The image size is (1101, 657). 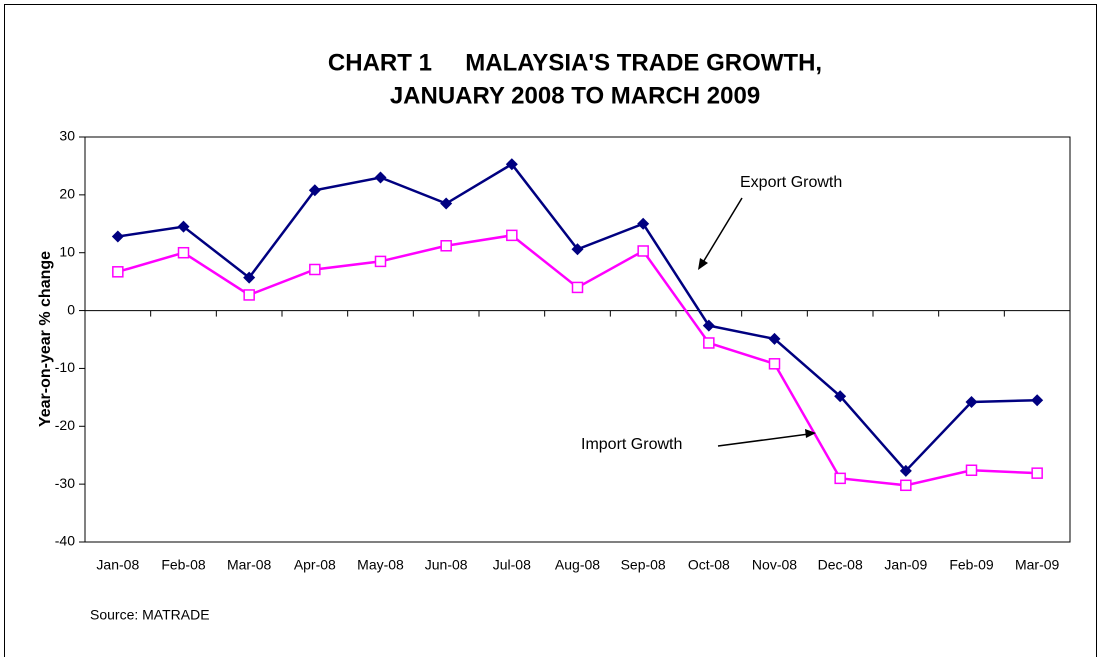 I want to click on x-tick-label: Feb-09, so click(x=971, y=565).